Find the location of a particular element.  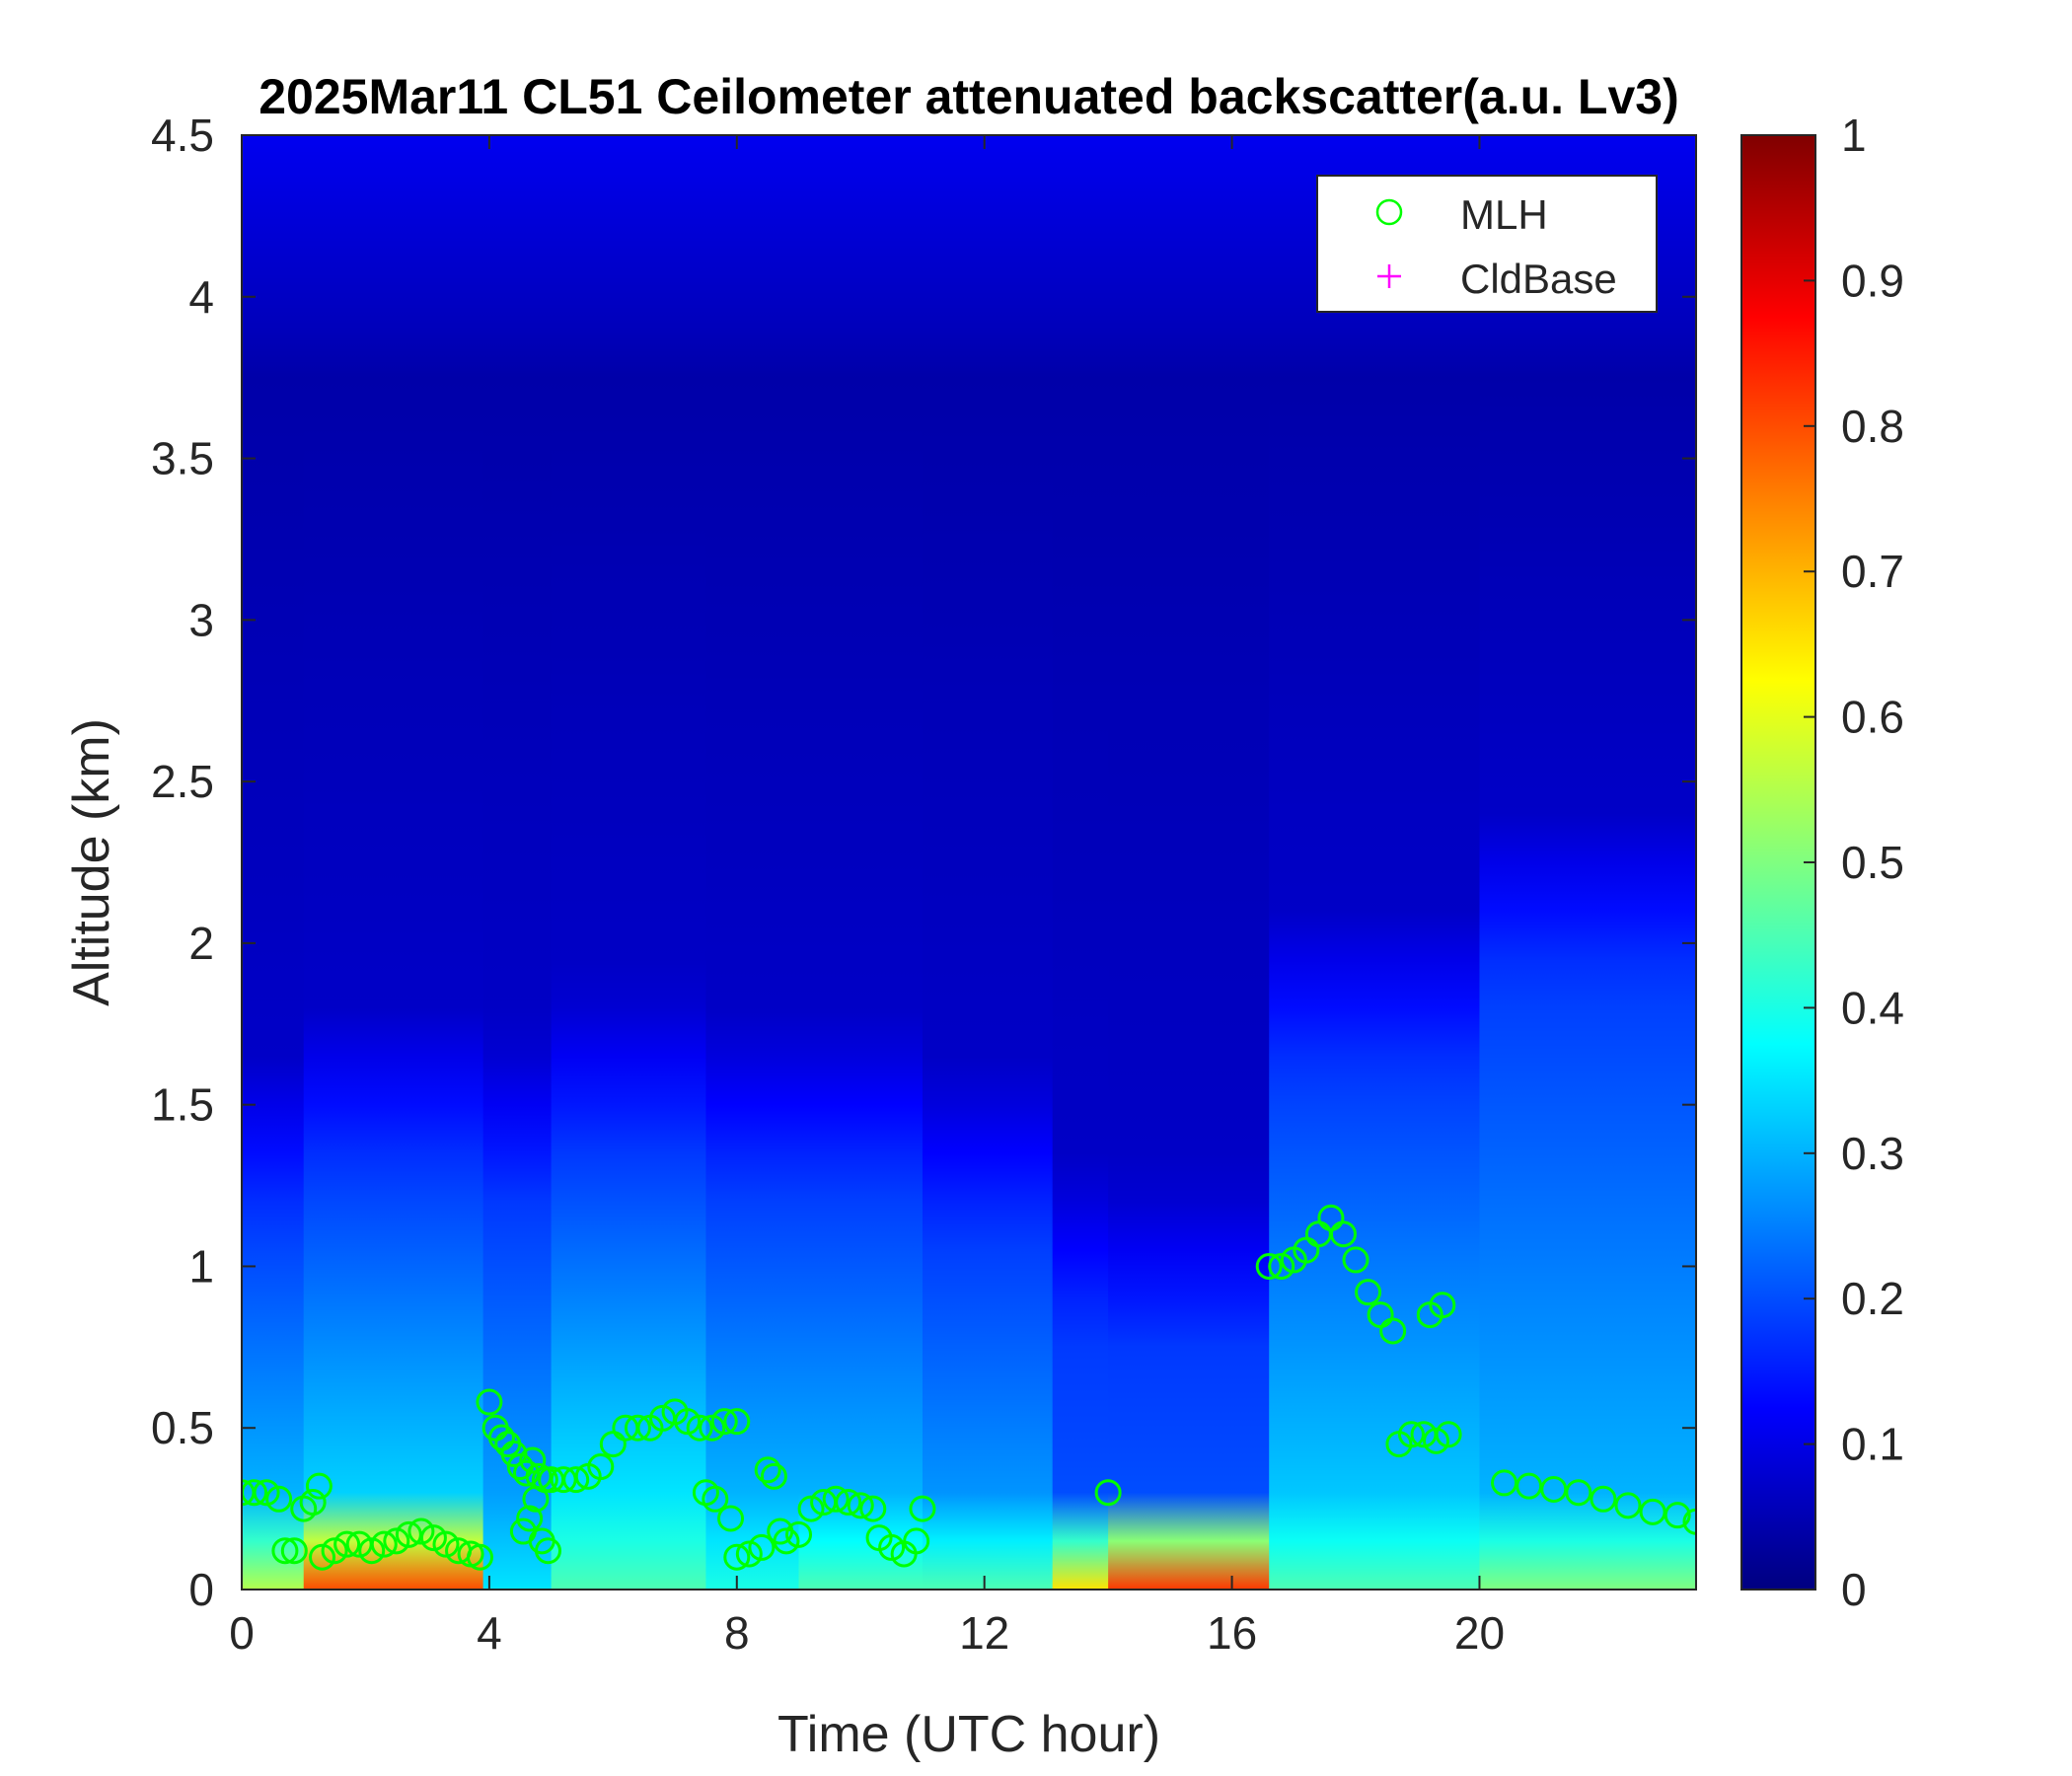

legend: MLH CldBase is located at coordinates (1487, 244).